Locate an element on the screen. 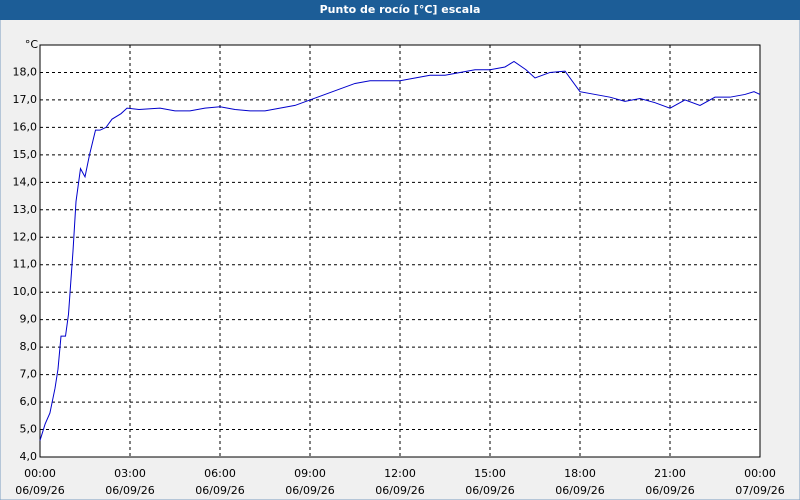 Image resolution: width=800 pixels, height=500 pixels. y-tick-label: 14,0 is located at coordinates (25, 181).